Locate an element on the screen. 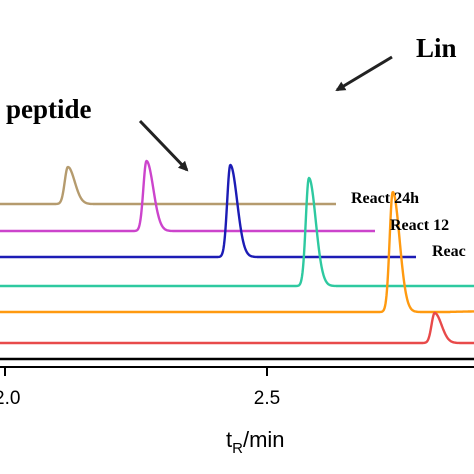  series-label-blue: Reac is located at coordinates (449, 251).